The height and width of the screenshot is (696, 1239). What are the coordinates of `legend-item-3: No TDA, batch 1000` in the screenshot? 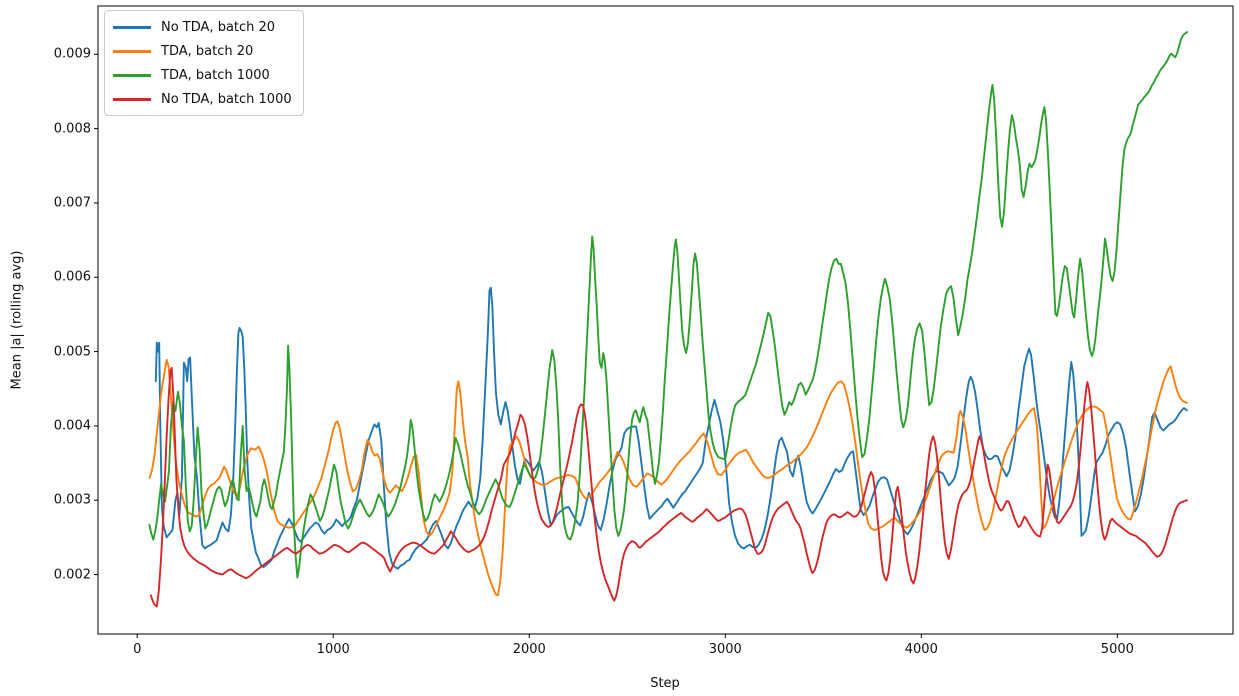 It's located at (204, 99).